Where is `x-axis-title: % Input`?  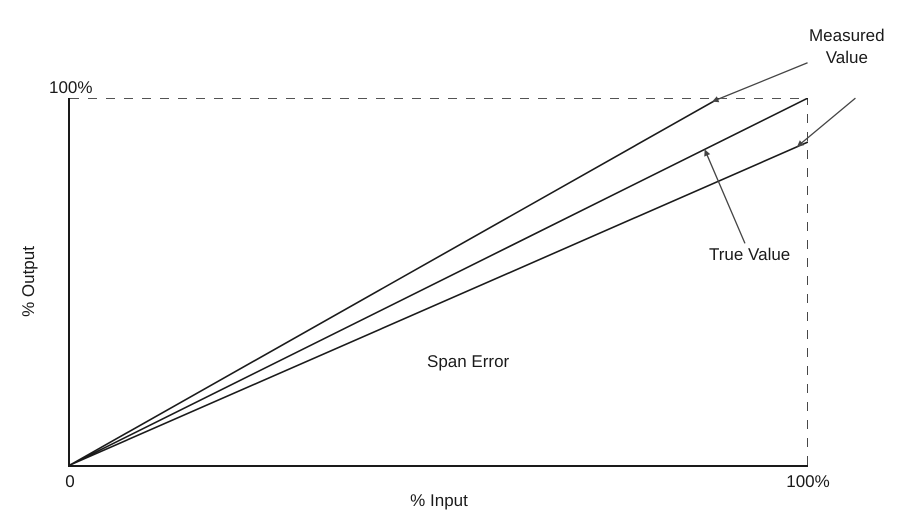 x-axis-title: % Input is located at coordinates (439, 500).